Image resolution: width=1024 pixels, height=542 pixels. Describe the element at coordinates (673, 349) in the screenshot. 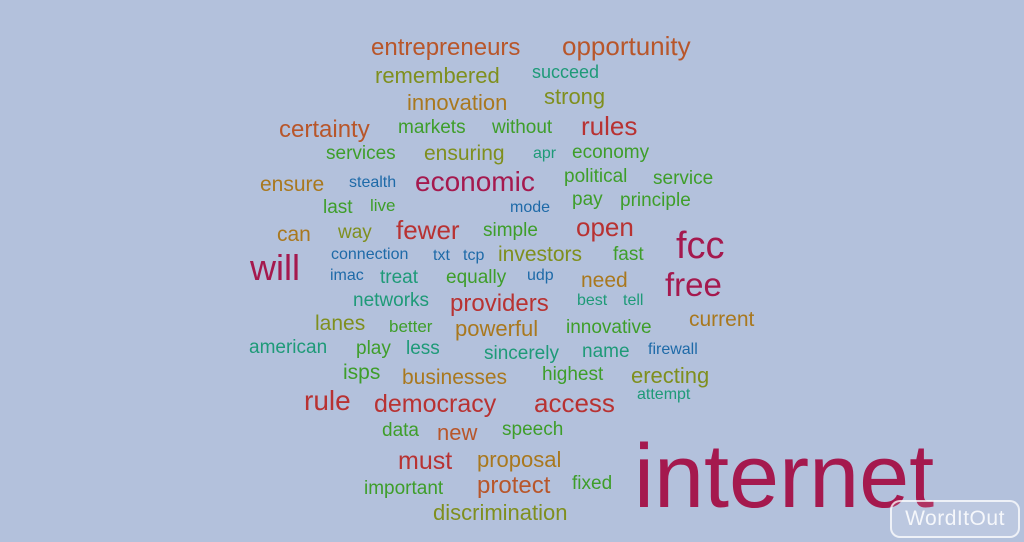

I see `cloud-word-firewall: firewall` at that location.